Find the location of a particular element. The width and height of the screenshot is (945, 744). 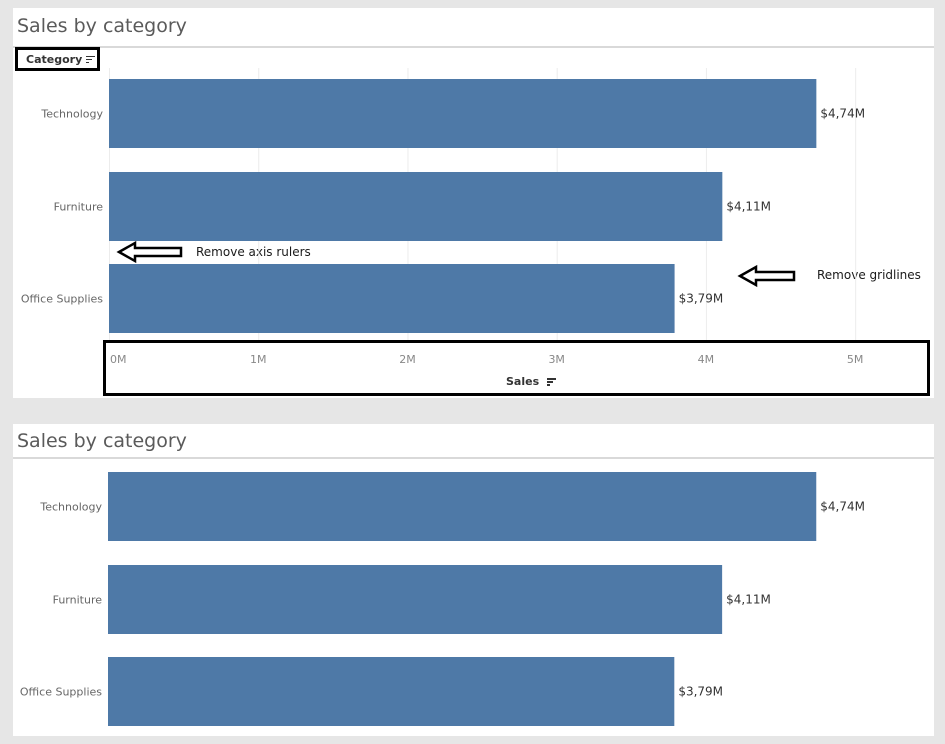

annotation-remove-axis-rulers: Remove axis rulers is located at coordinates (253, 252).